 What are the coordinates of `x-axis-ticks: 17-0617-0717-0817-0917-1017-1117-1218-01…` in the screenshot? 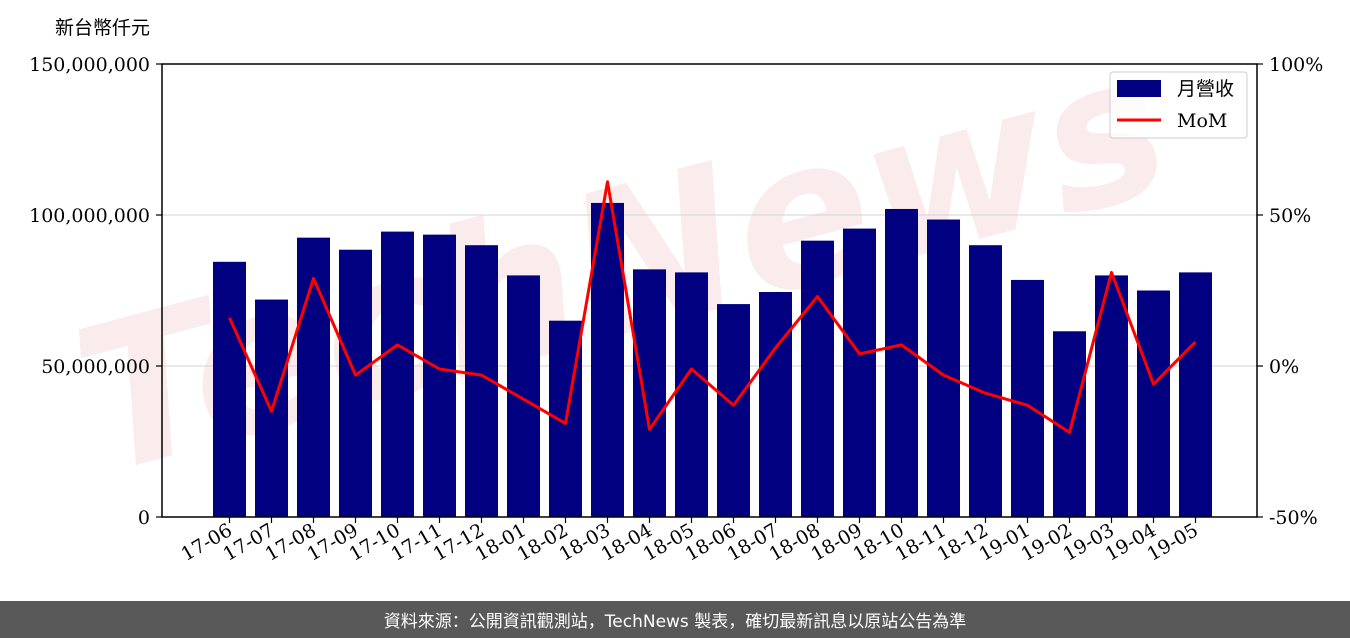 It's located at (690, 541).